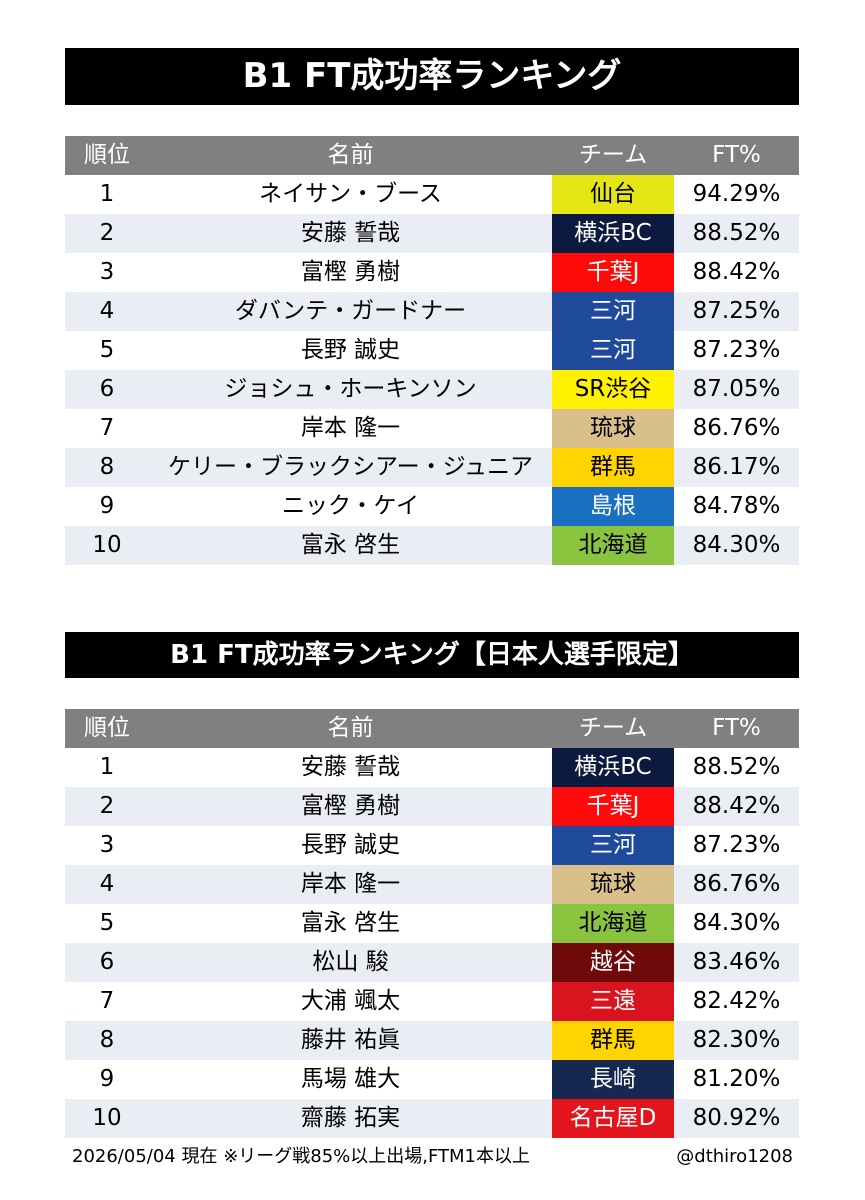  Describe the element at coordinates (432, 806) in the screenshot. I see `table-row: 2 富樫 勇樹 千葉J 88.42%` at that location.